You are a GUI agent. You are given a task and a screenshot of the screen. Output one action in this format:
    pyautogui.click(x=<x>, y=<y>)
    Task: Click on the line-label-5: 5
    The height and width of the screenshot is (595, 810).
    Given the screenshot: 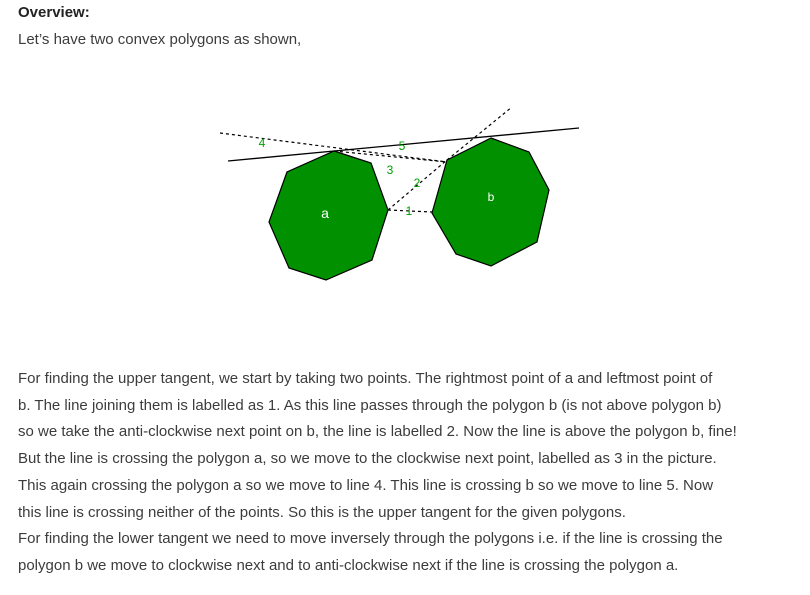 What is the action you would take?
    pyautogui.click(x=402, y=146)
    